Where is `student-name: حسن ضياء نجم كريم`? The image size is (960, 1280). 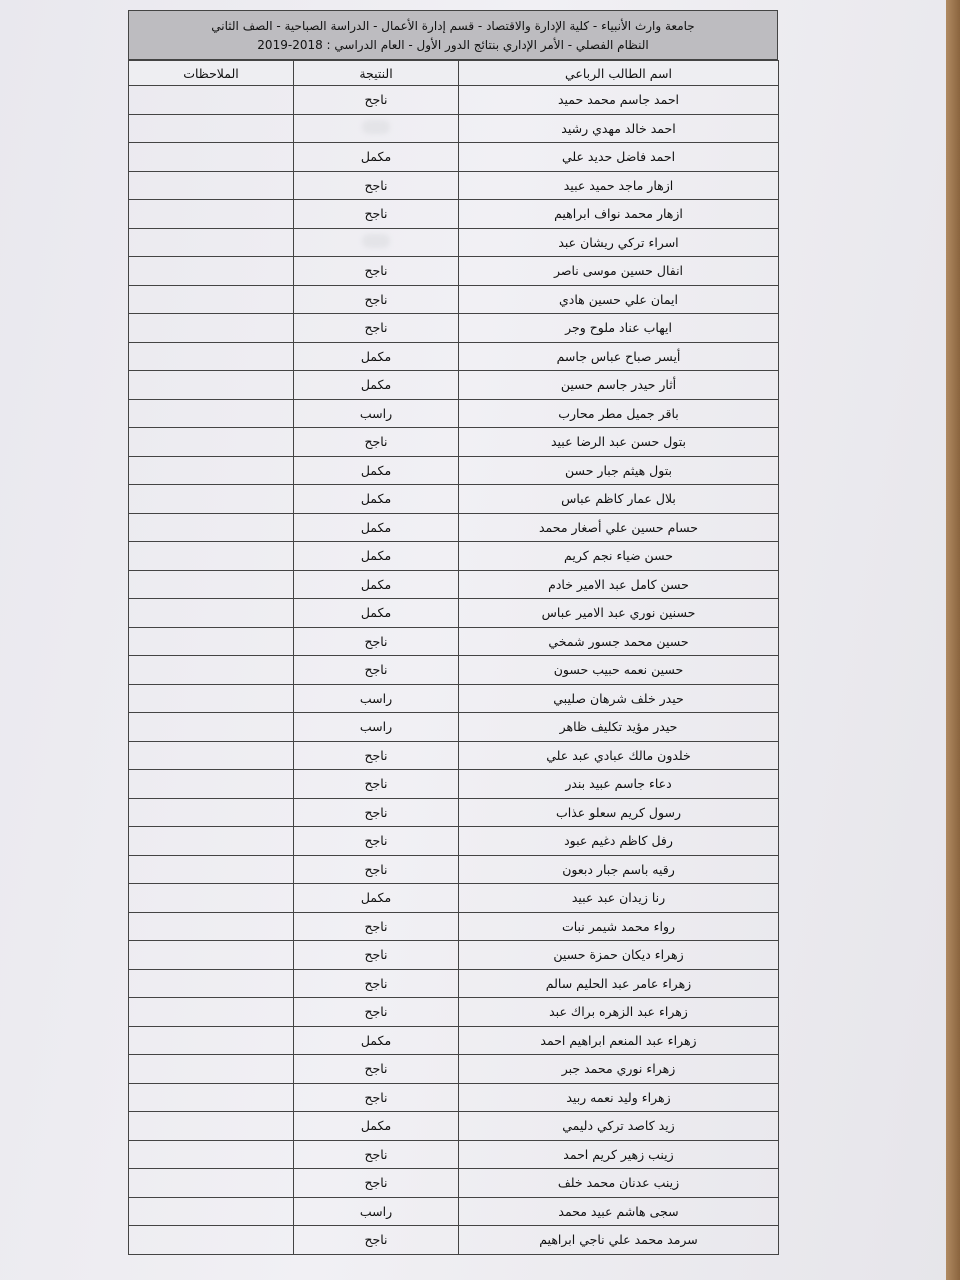 student-name: حسن ضياء نجم كريم is located at coordinates (618, 556).